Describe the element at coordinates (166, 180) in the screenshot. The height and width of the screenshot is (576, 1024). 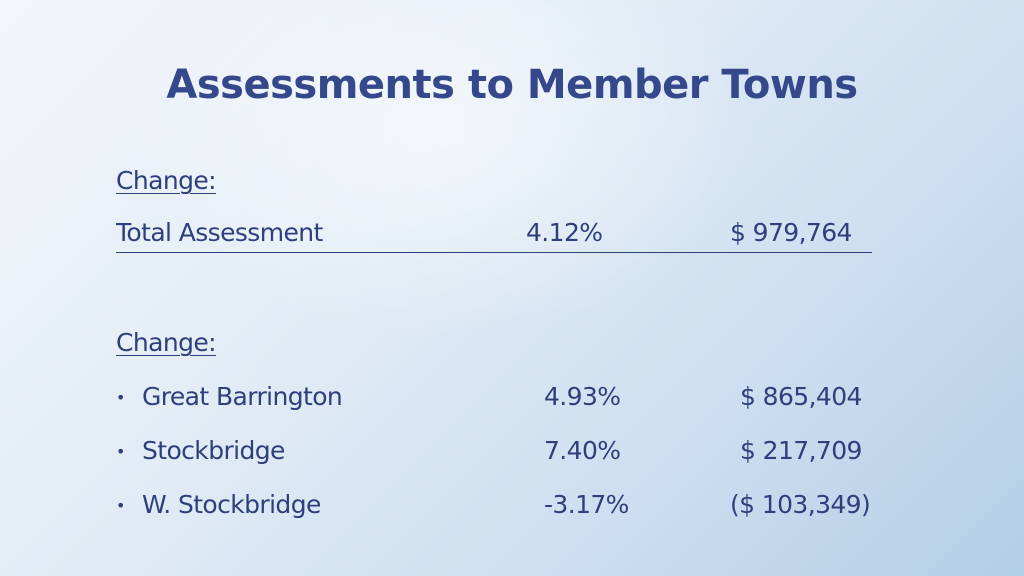
I see `change-label-1: Change:` at that location.